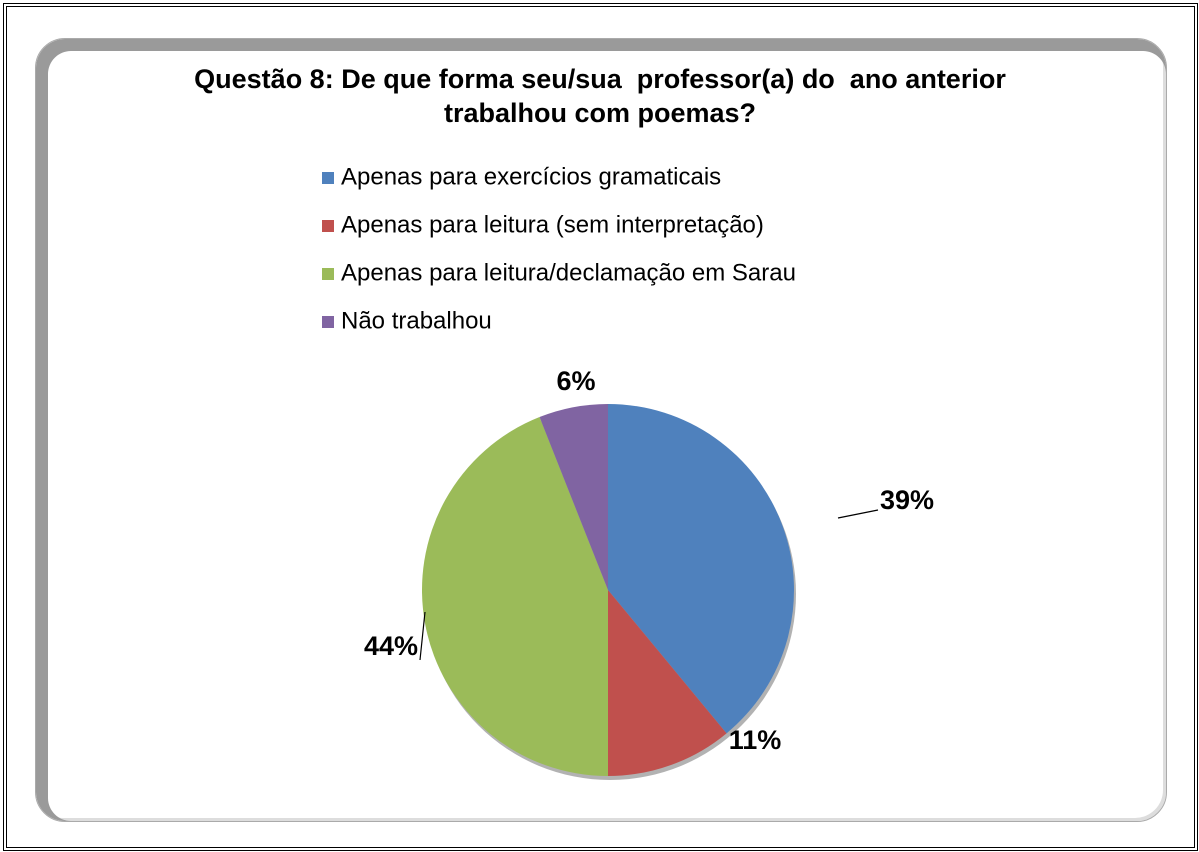 The height and width of the screenshot is (852, 1199). I want to click on legend-label: Apenas para leitura/declamação em Sarau, so click(568, 272).